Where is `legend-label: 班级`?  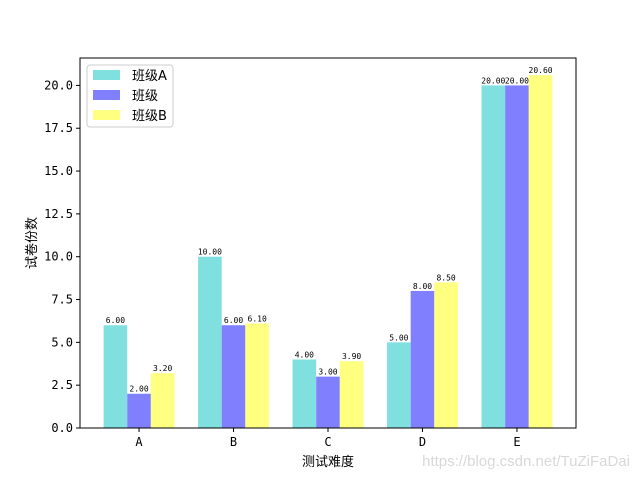 legend-label: 班级 is located at coordinates (145, 96).